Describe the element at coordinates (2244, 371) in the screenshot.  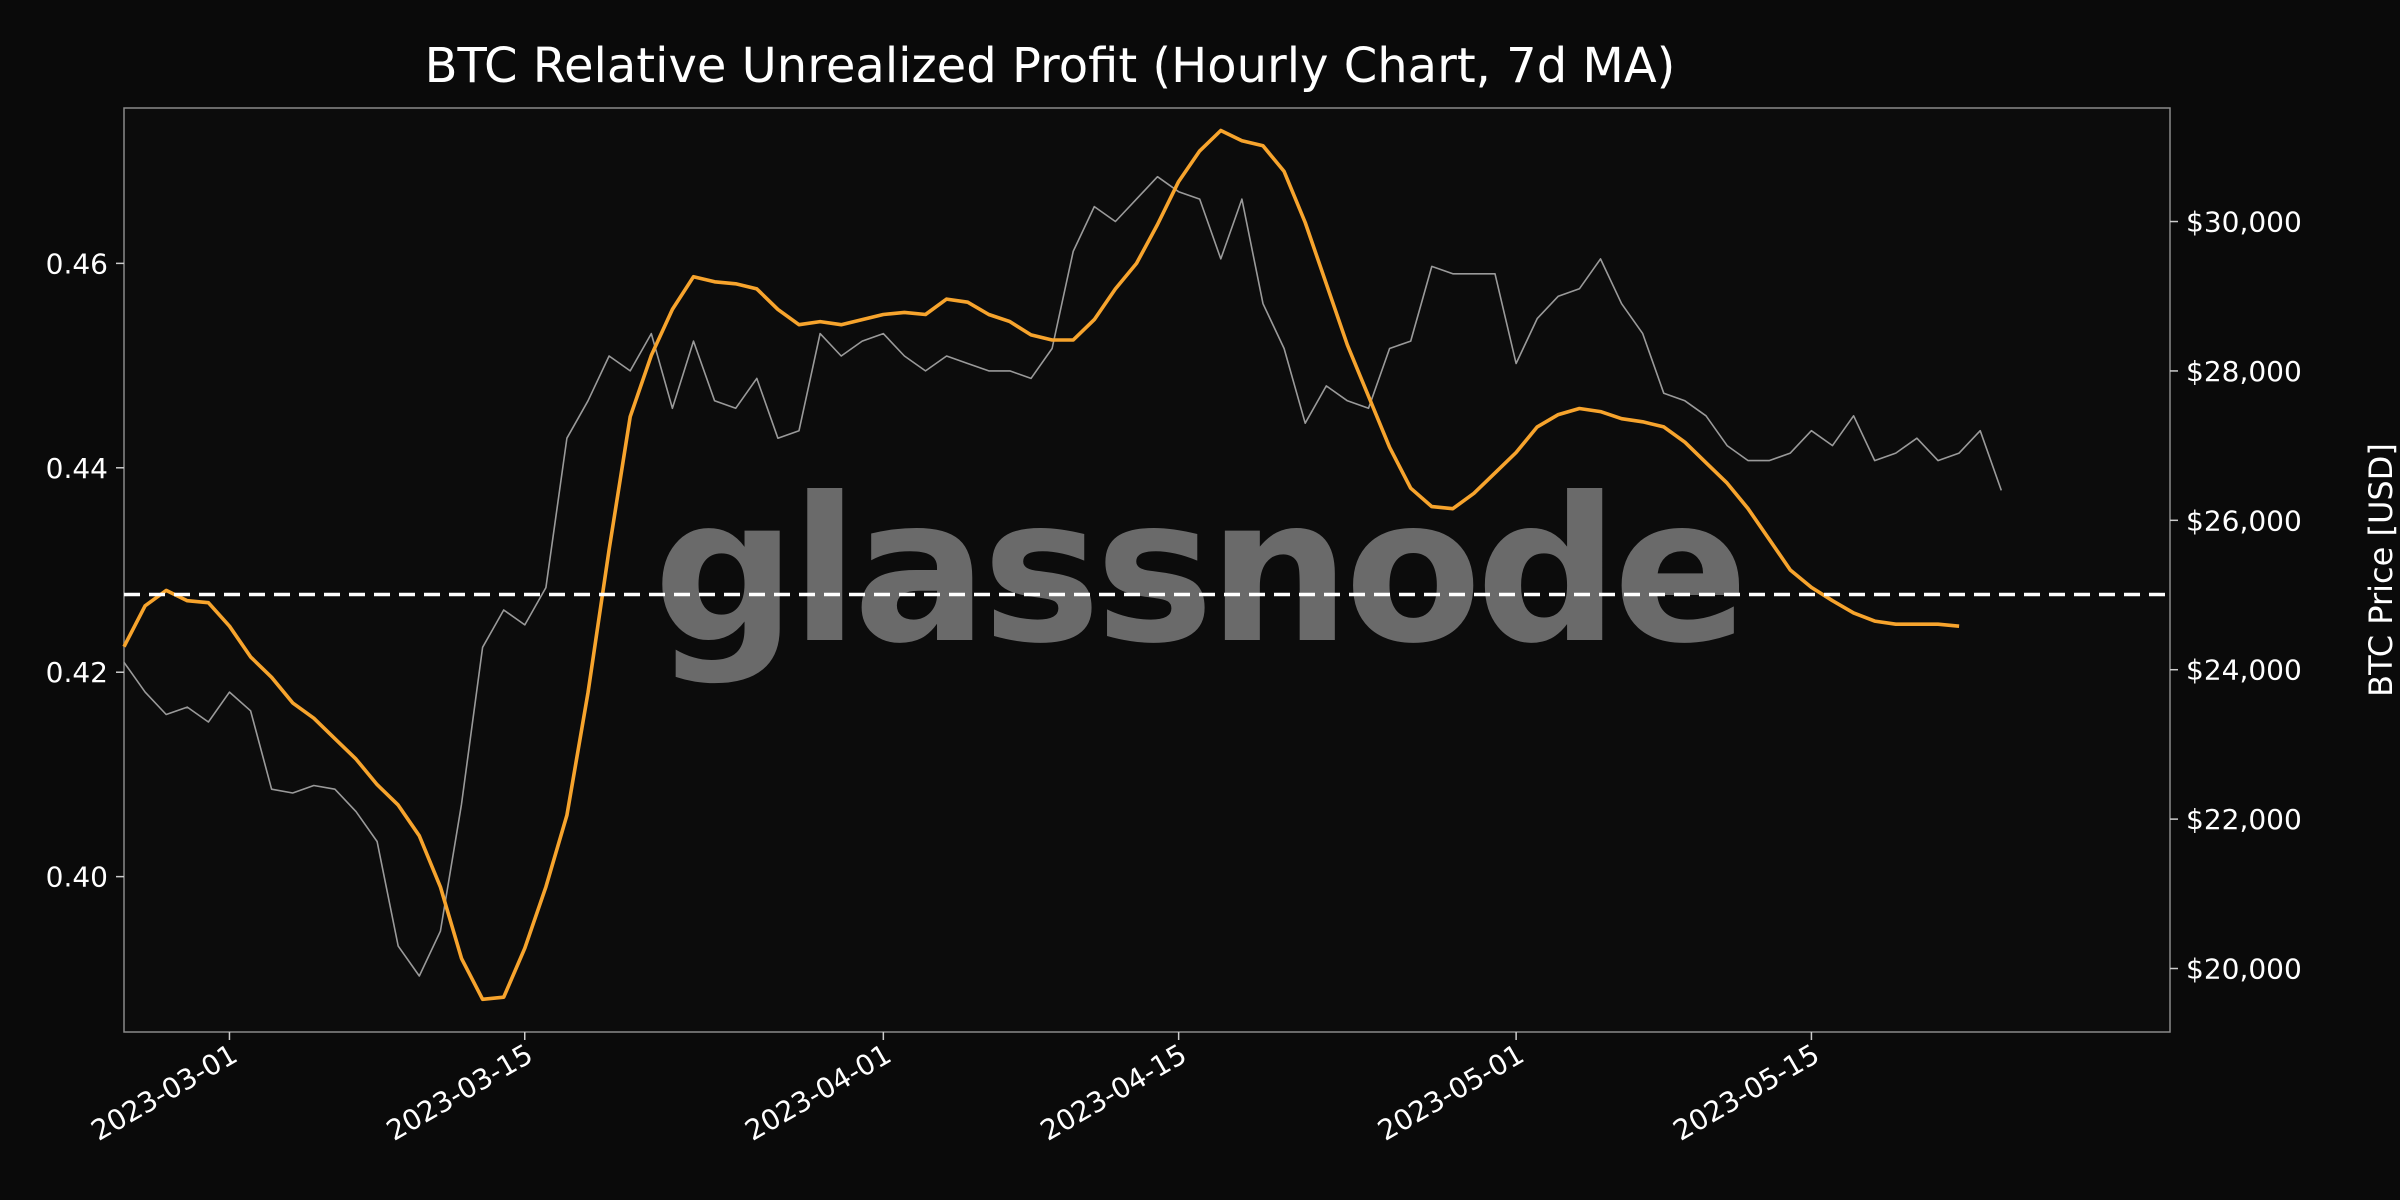
I see `right-tick-label: $28,000` at that location.